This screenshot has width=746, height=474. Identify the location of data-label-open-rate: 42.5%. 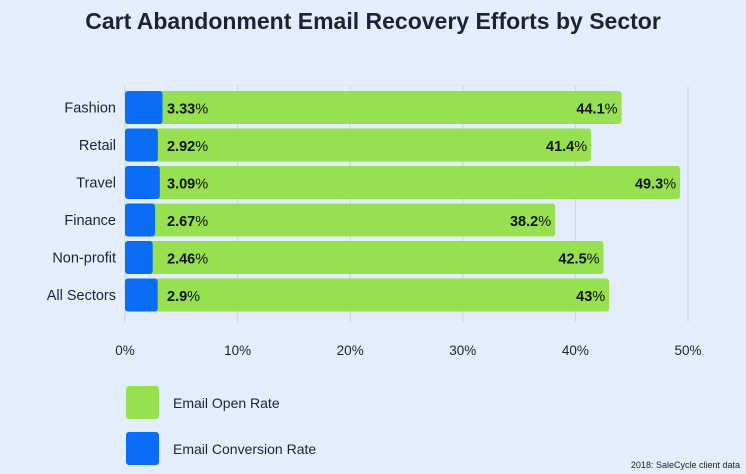
(578, 260).